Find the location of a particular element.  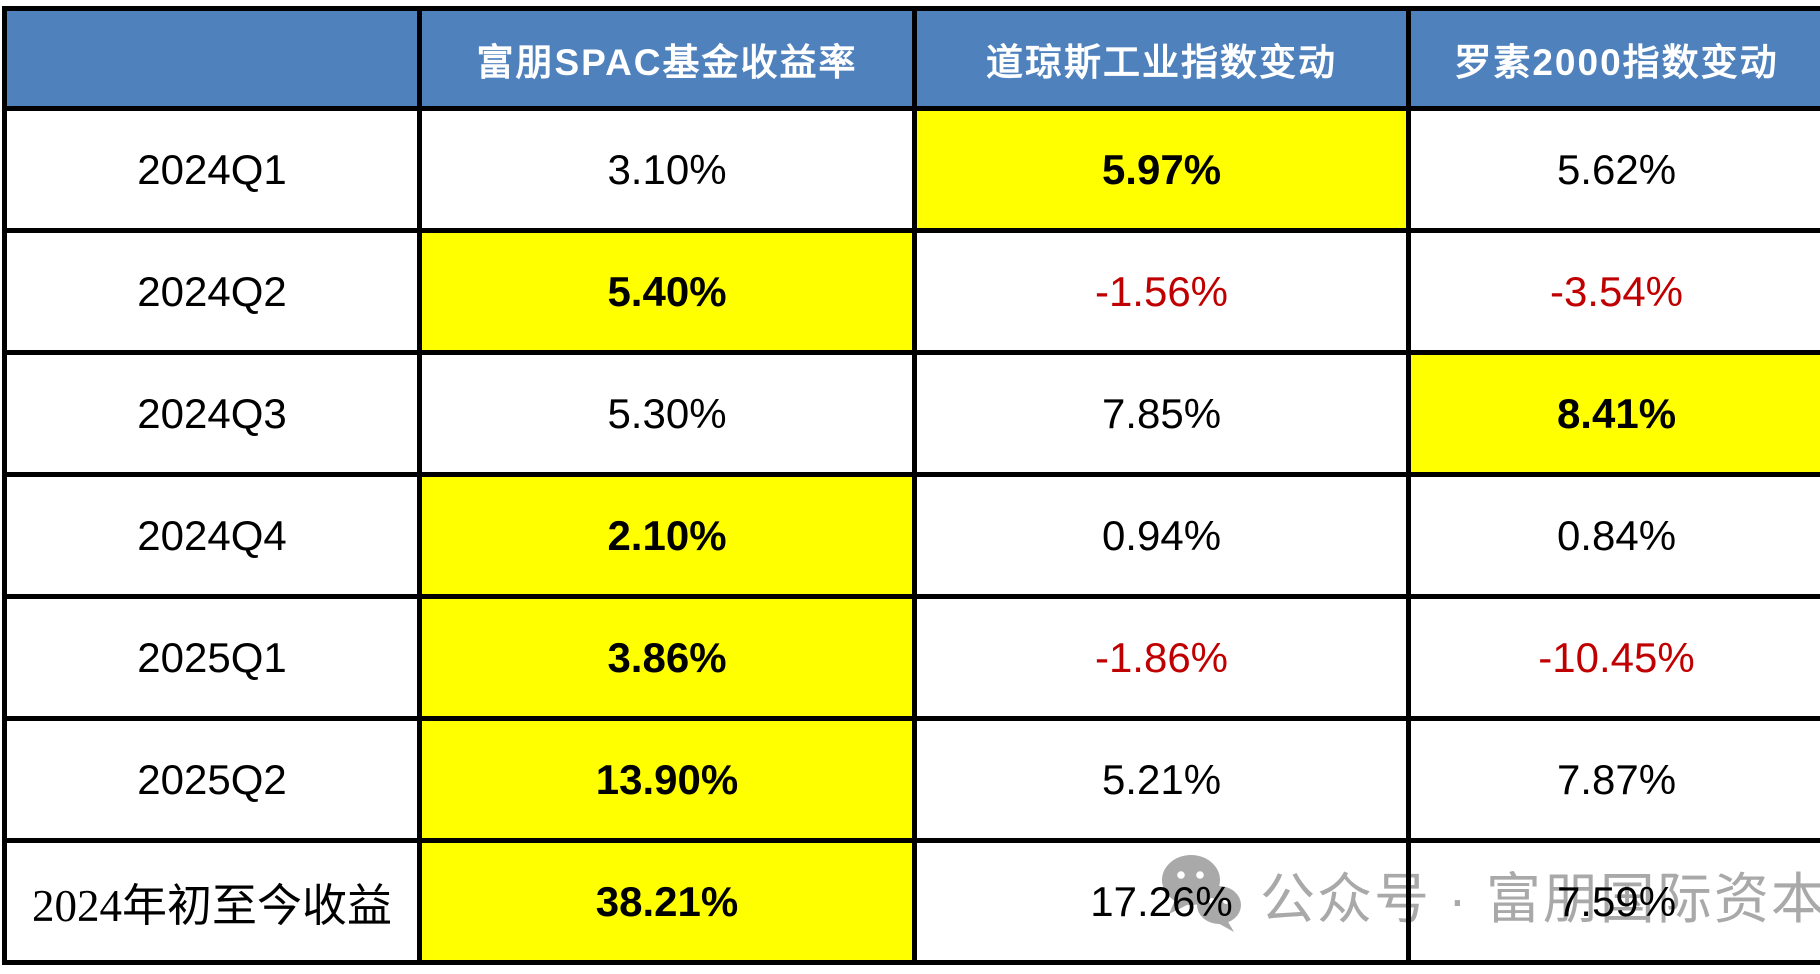

table-row: 2024Q4 2.10% 0.94% 0.84% is located at coordinates (911, 535).